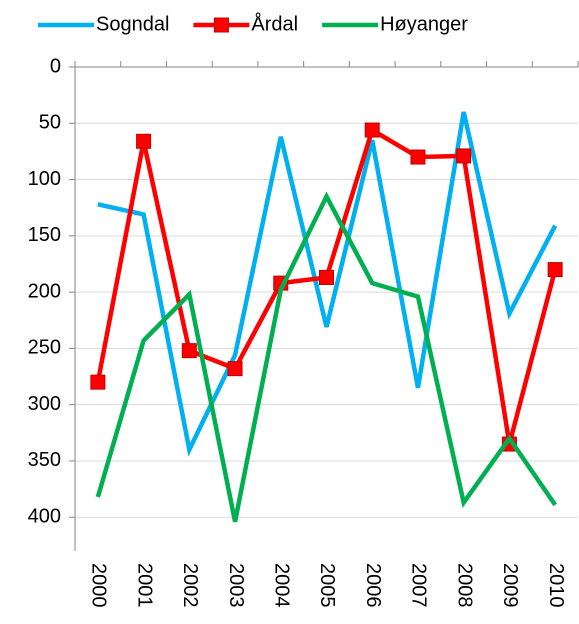 Image resolution: width=579 pixels, height=624 pixels. What do you see at coordinates (144, 585) in the screenshot?
I see `x-tick-label: 2001` at bounding box center [144, 585].